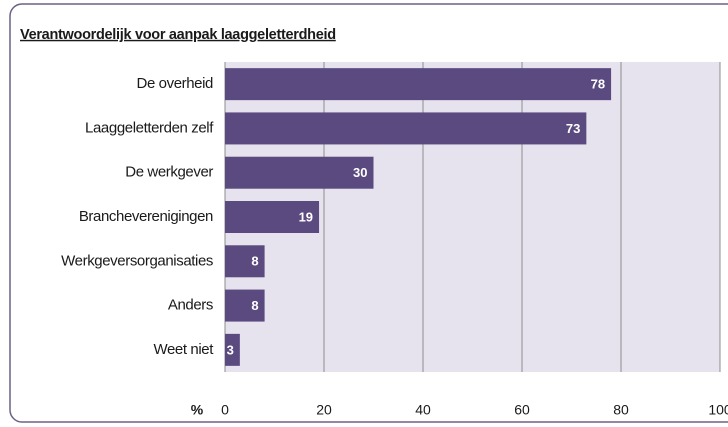 This screenshot has width=728, height=427. I want to click on x-tick-label: 80, so click(621, 410).